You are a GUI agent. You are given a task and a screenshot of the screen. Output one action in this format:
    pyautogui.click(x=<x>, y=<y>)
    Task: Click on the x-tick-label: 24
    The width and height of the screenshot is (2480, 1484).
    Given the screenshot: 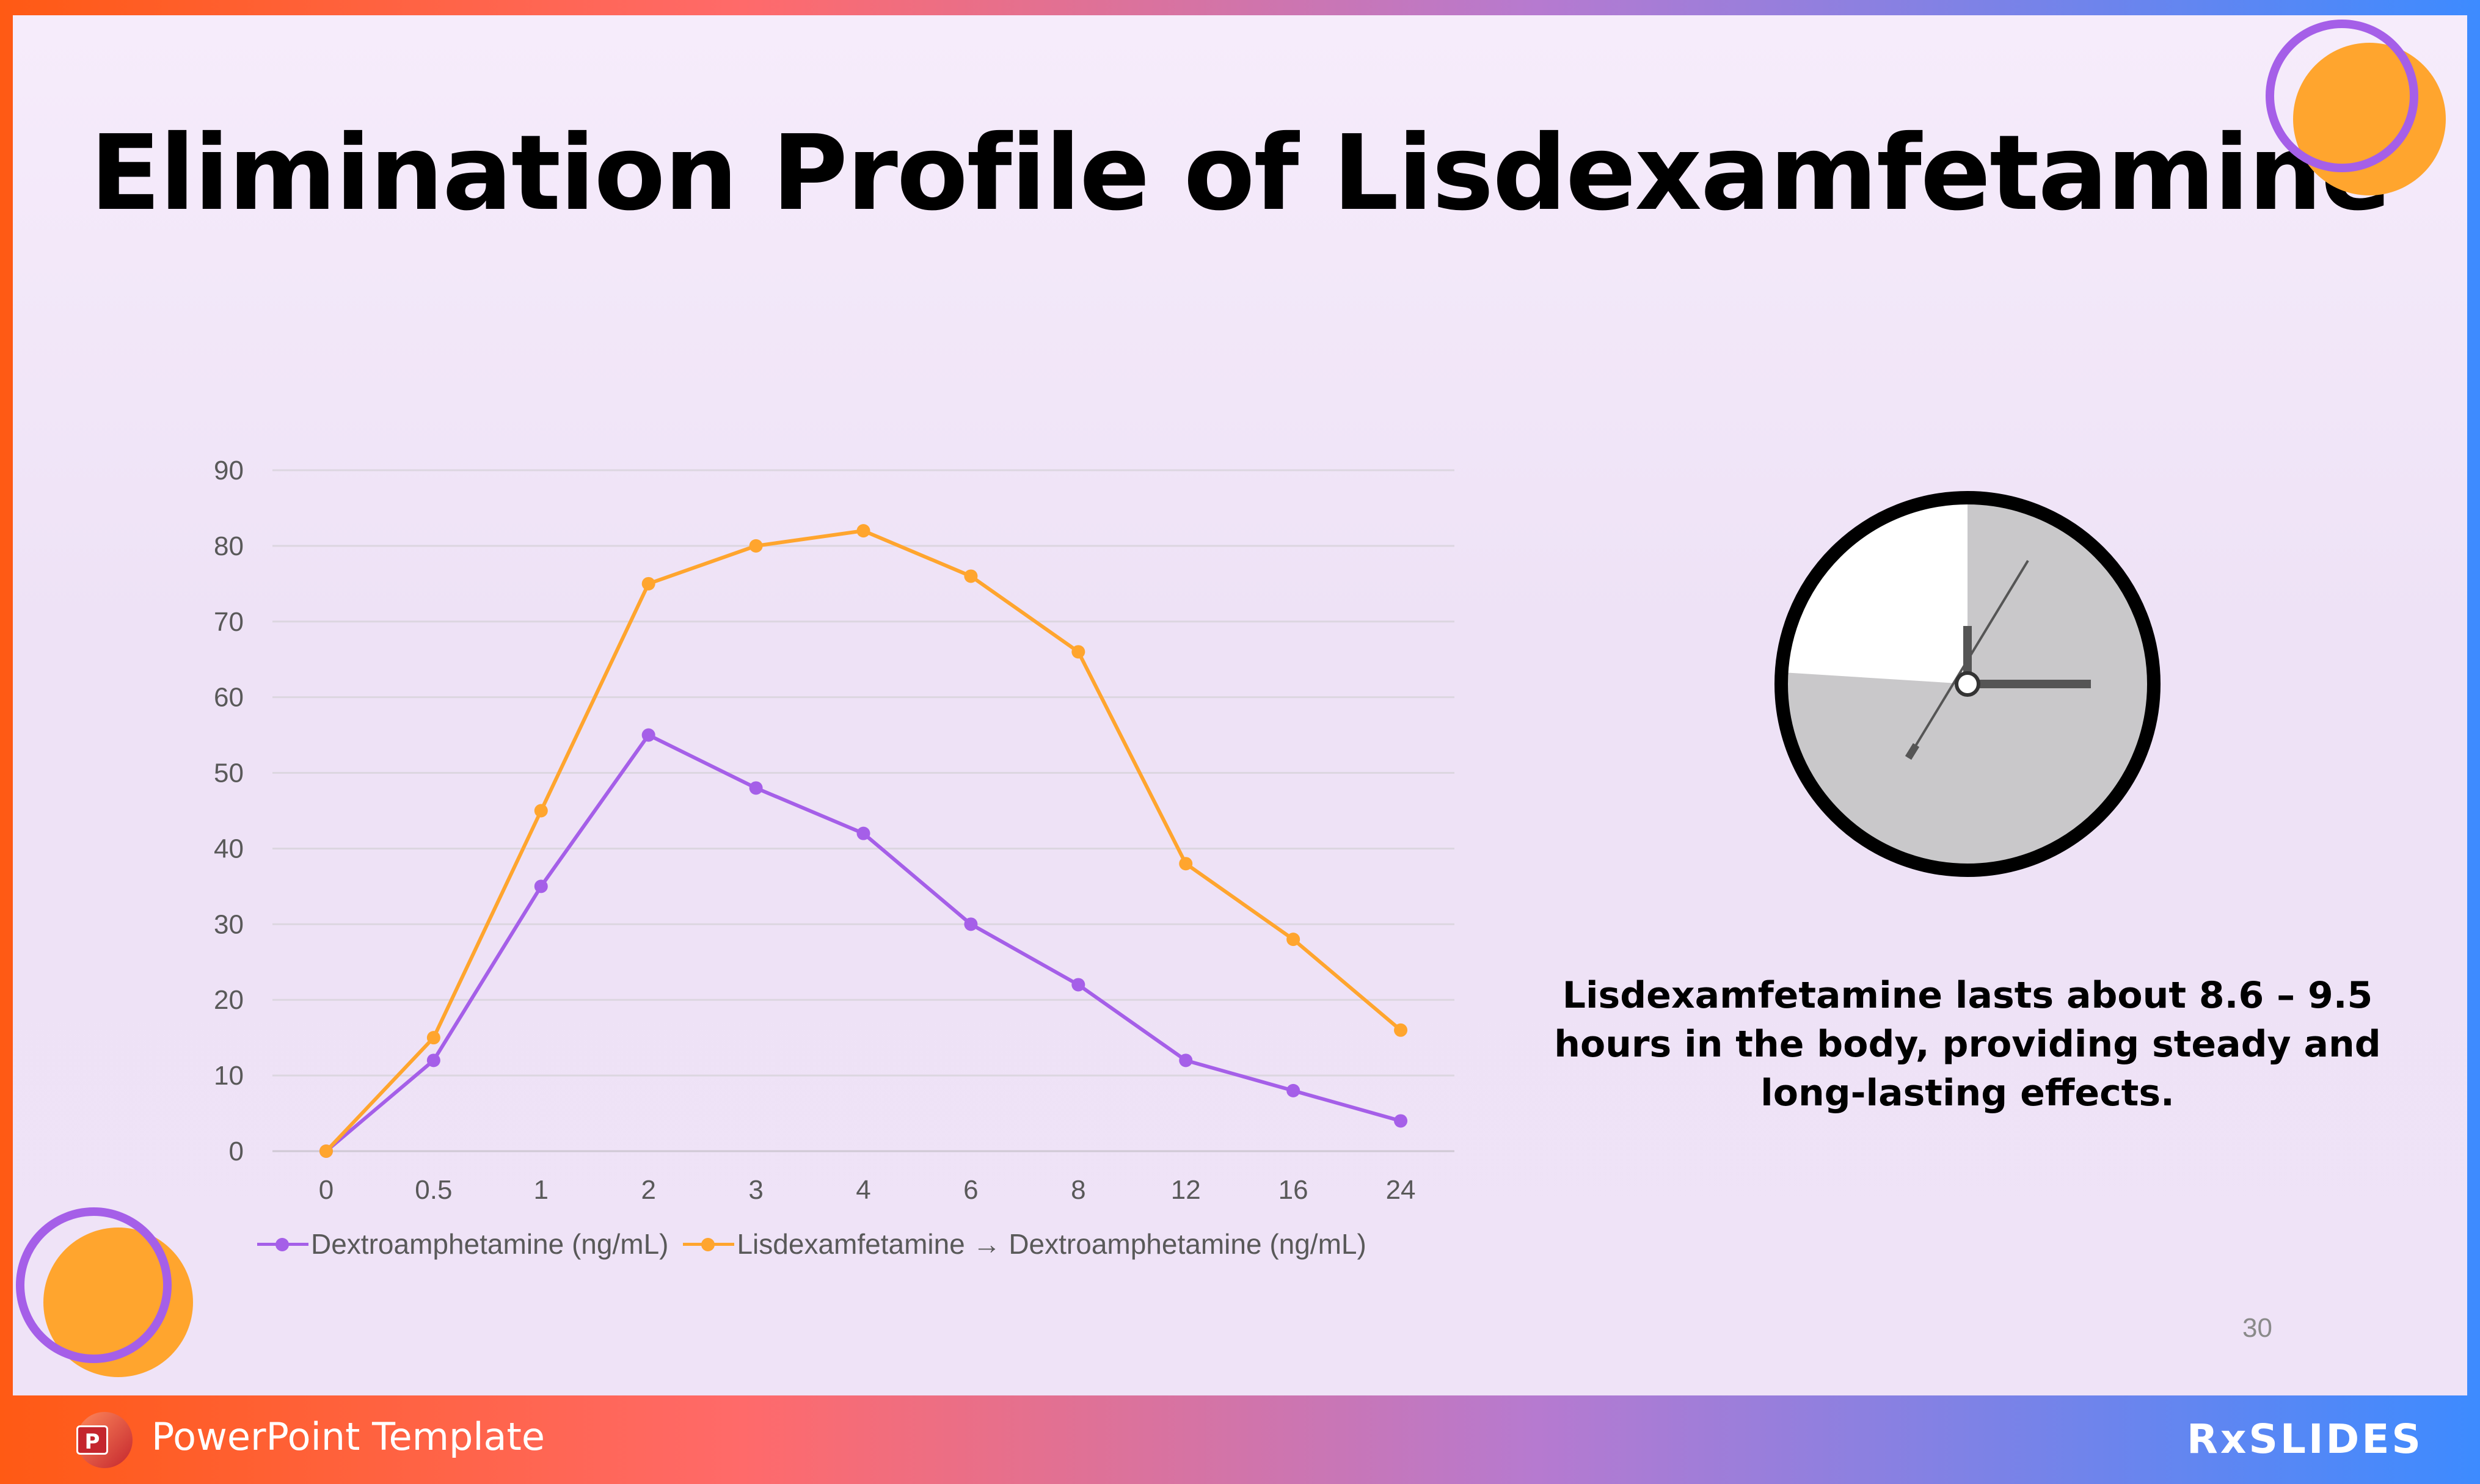 What is the action you would take?
    pyautogui.click(x=1401, y=1190)
    